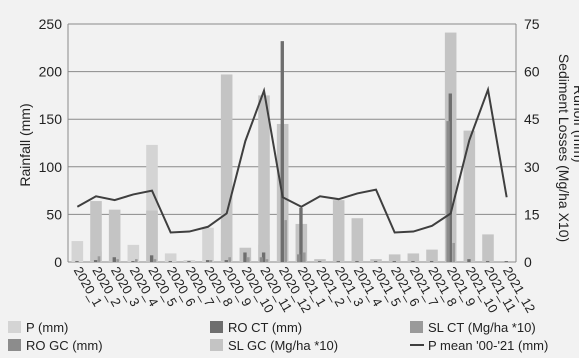 This screenshot has width=579, height=358. What do you see at coordinates (532, 214) in the screenshot?
I see `y-right-tick-label: 15` at bounding box center [532, 214].